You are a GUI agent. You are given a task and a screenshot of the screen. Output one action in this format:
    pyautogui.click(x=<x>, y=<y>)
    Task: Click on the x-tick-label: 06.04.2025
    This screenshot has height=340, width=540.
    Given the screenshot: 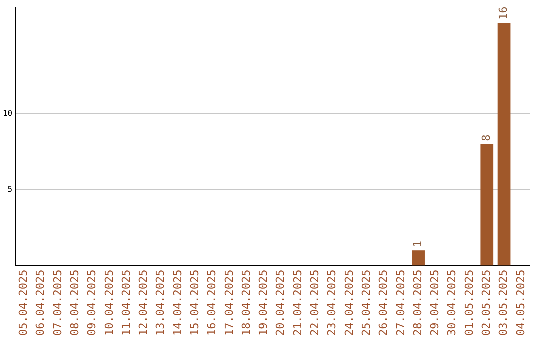 What is the action you would take?
    pyautogui.click(x=41, y=303)
    